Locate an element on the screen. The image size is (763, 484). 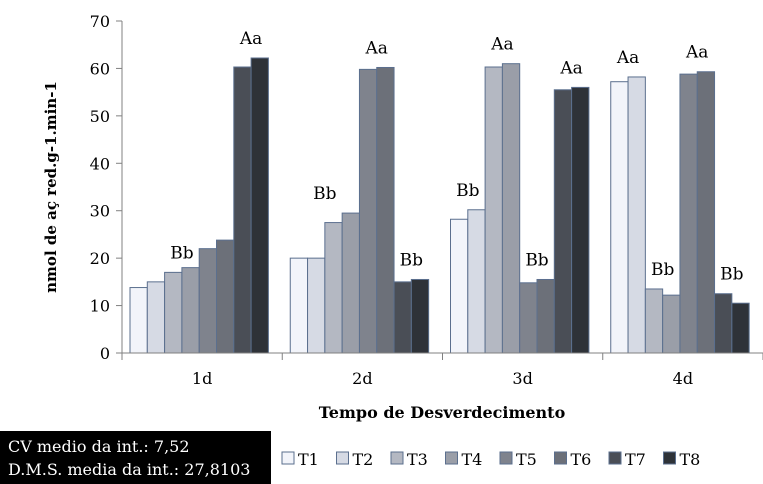
bar-t1-4d is located at coordinates (619, 217).